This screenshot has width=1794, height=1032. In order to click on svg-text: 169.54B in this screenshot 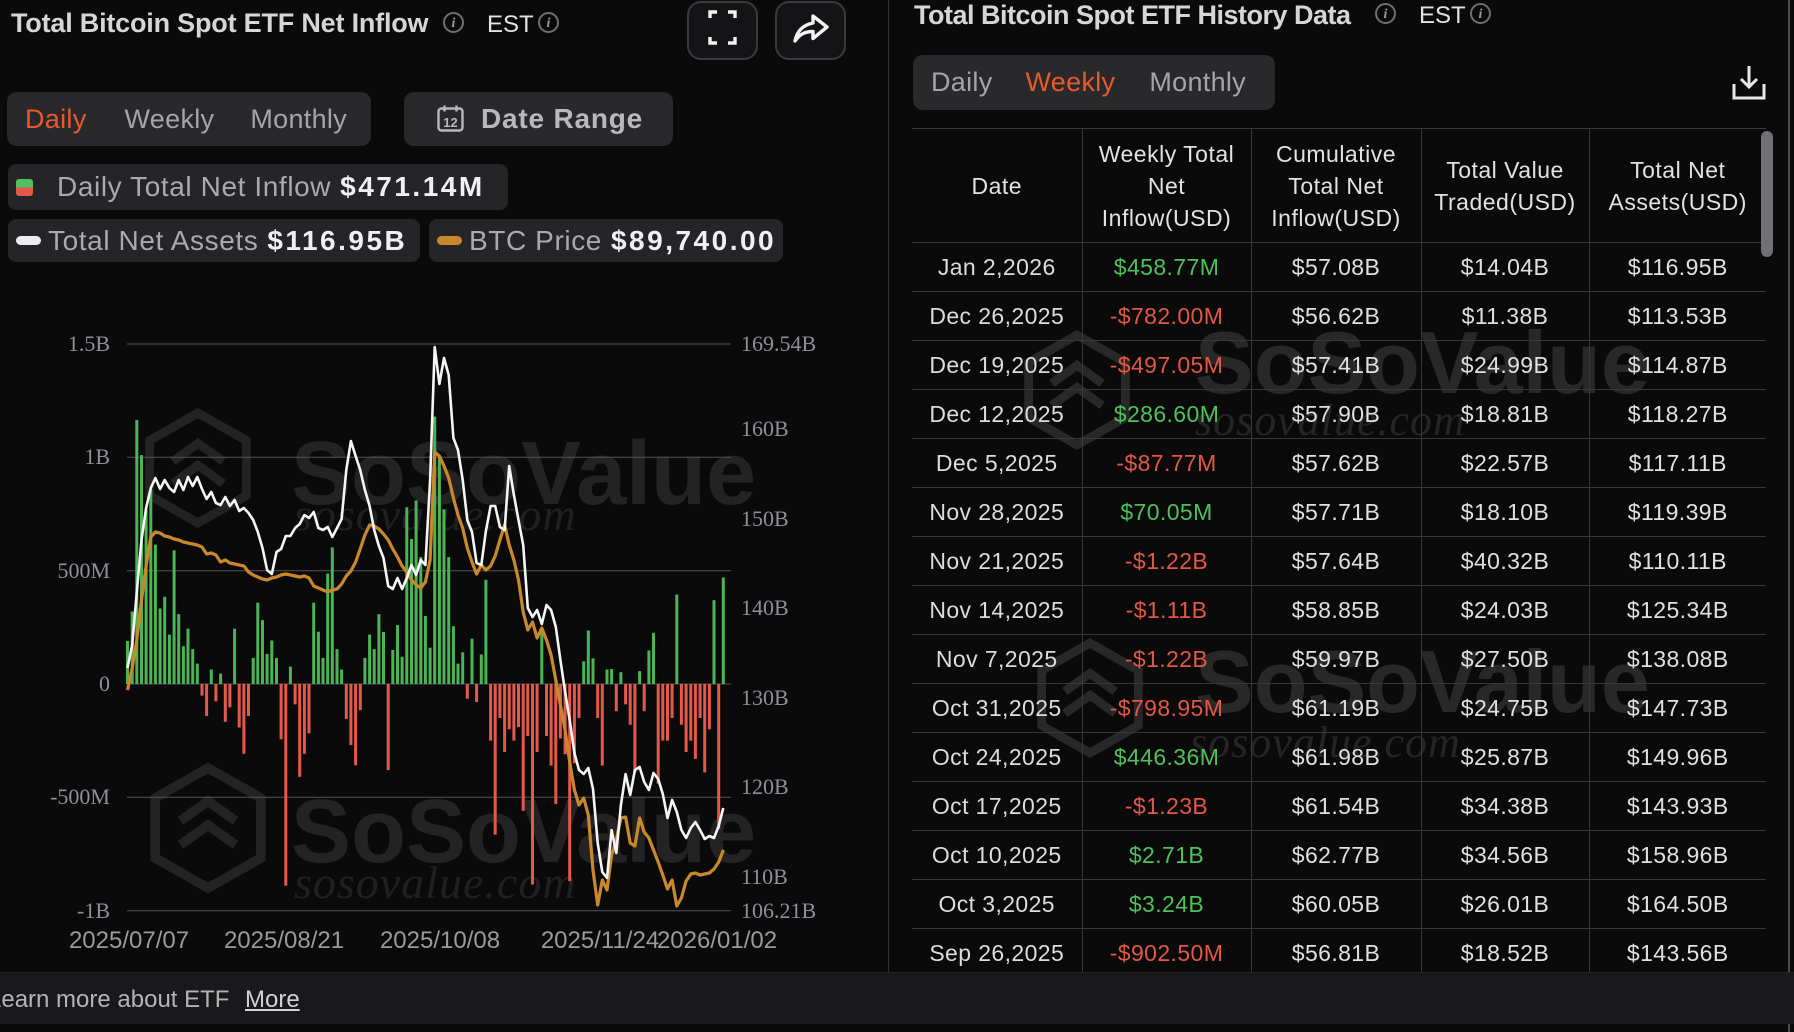, I will do `click(778, 343)`.